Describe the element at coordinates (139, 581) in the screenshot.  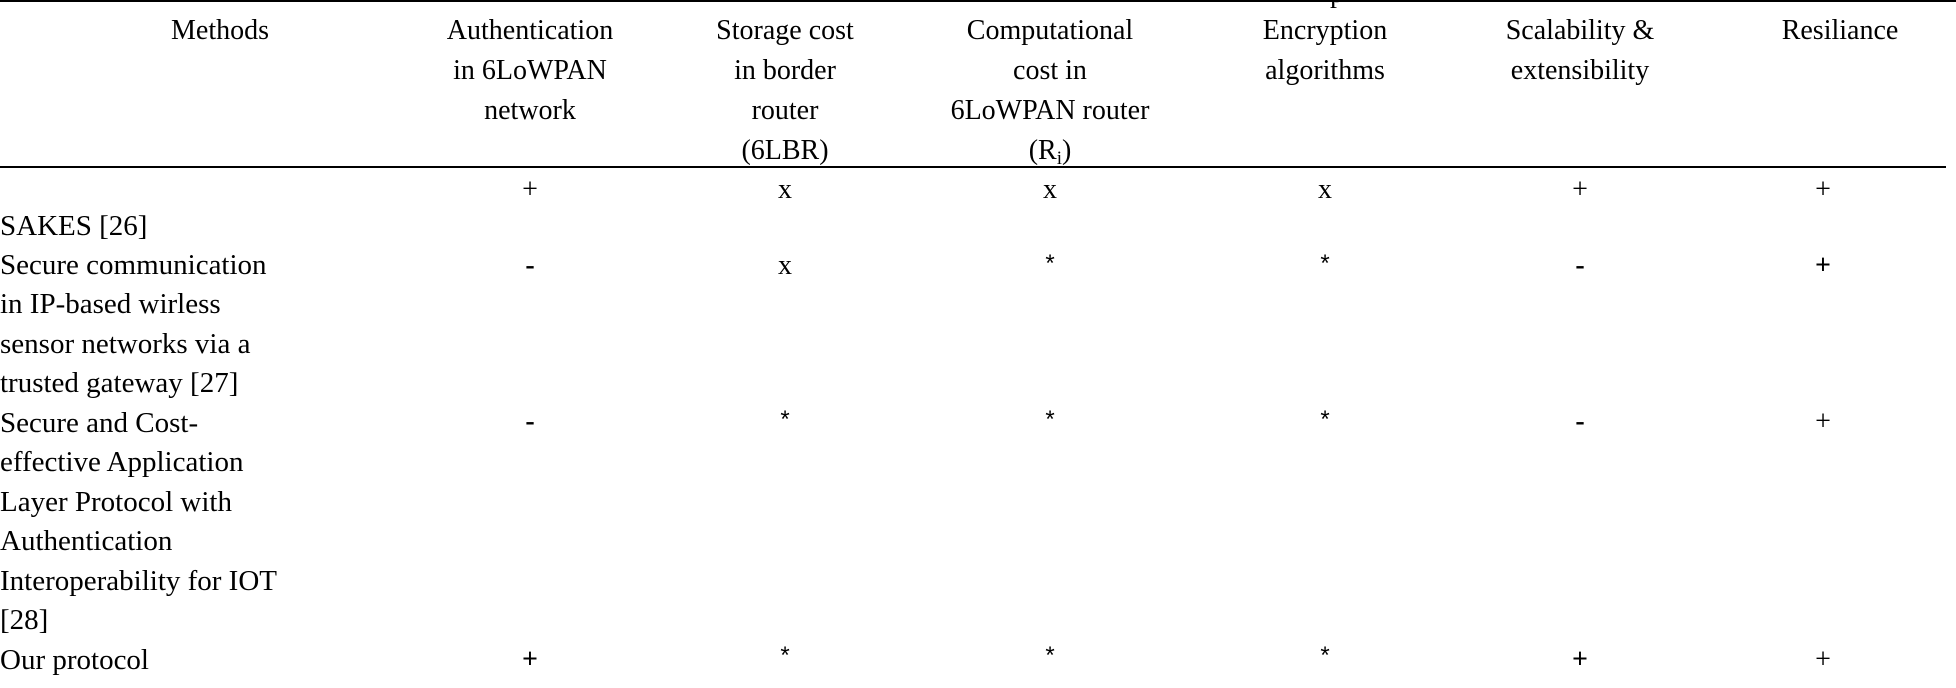
I see `method-label: Interoperability for IOT` at that location.